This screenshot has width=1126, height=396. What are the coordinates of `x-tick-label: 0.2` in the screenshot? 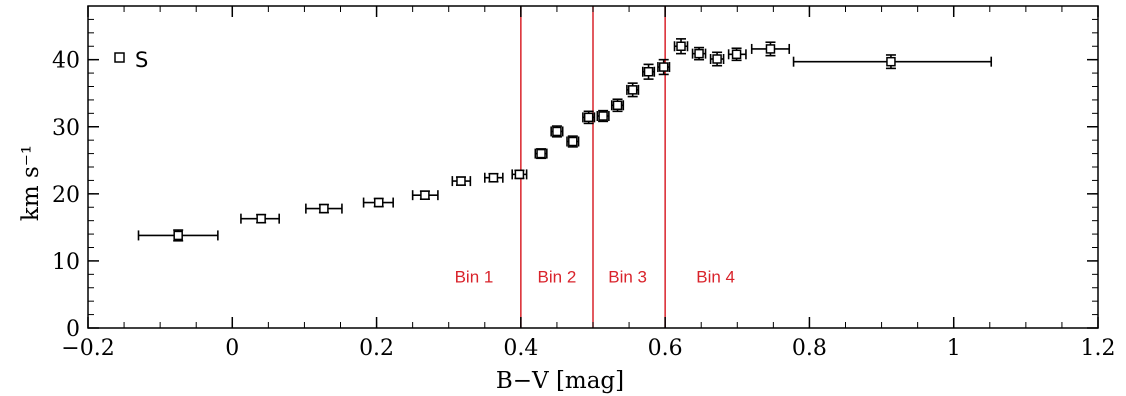 It's located at (376, 348).